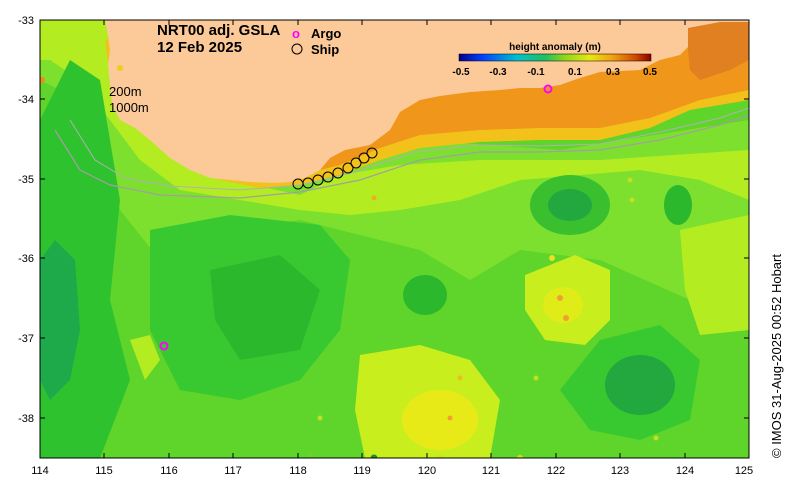 The width and height of the screenshot is (791, 492). What do you see at coordinates (640, 385) in the screenshot?
I see `cool-eddy-southeast-core` at bounding box center [640, 385].